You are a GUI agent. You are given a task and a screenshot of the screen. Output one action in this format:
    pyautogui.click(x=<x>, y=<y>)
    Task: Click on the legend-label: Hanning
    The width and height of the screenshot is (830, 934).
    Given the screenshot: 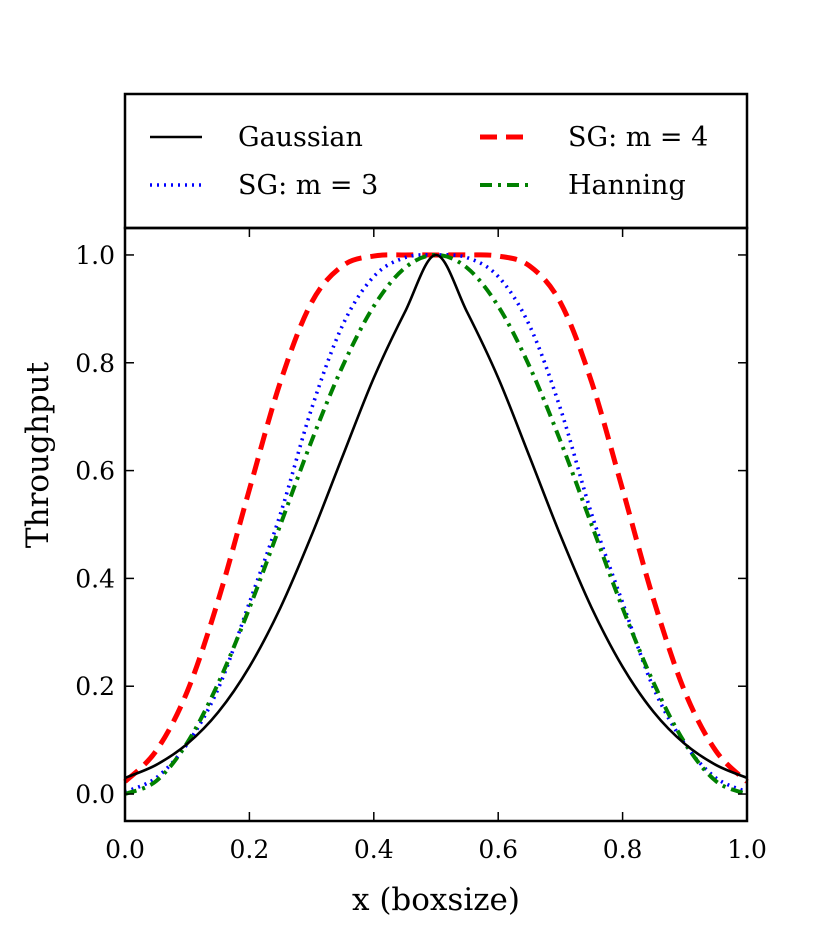 What is the action you would take?
    pyautogui.click(x=627, y=185)
    